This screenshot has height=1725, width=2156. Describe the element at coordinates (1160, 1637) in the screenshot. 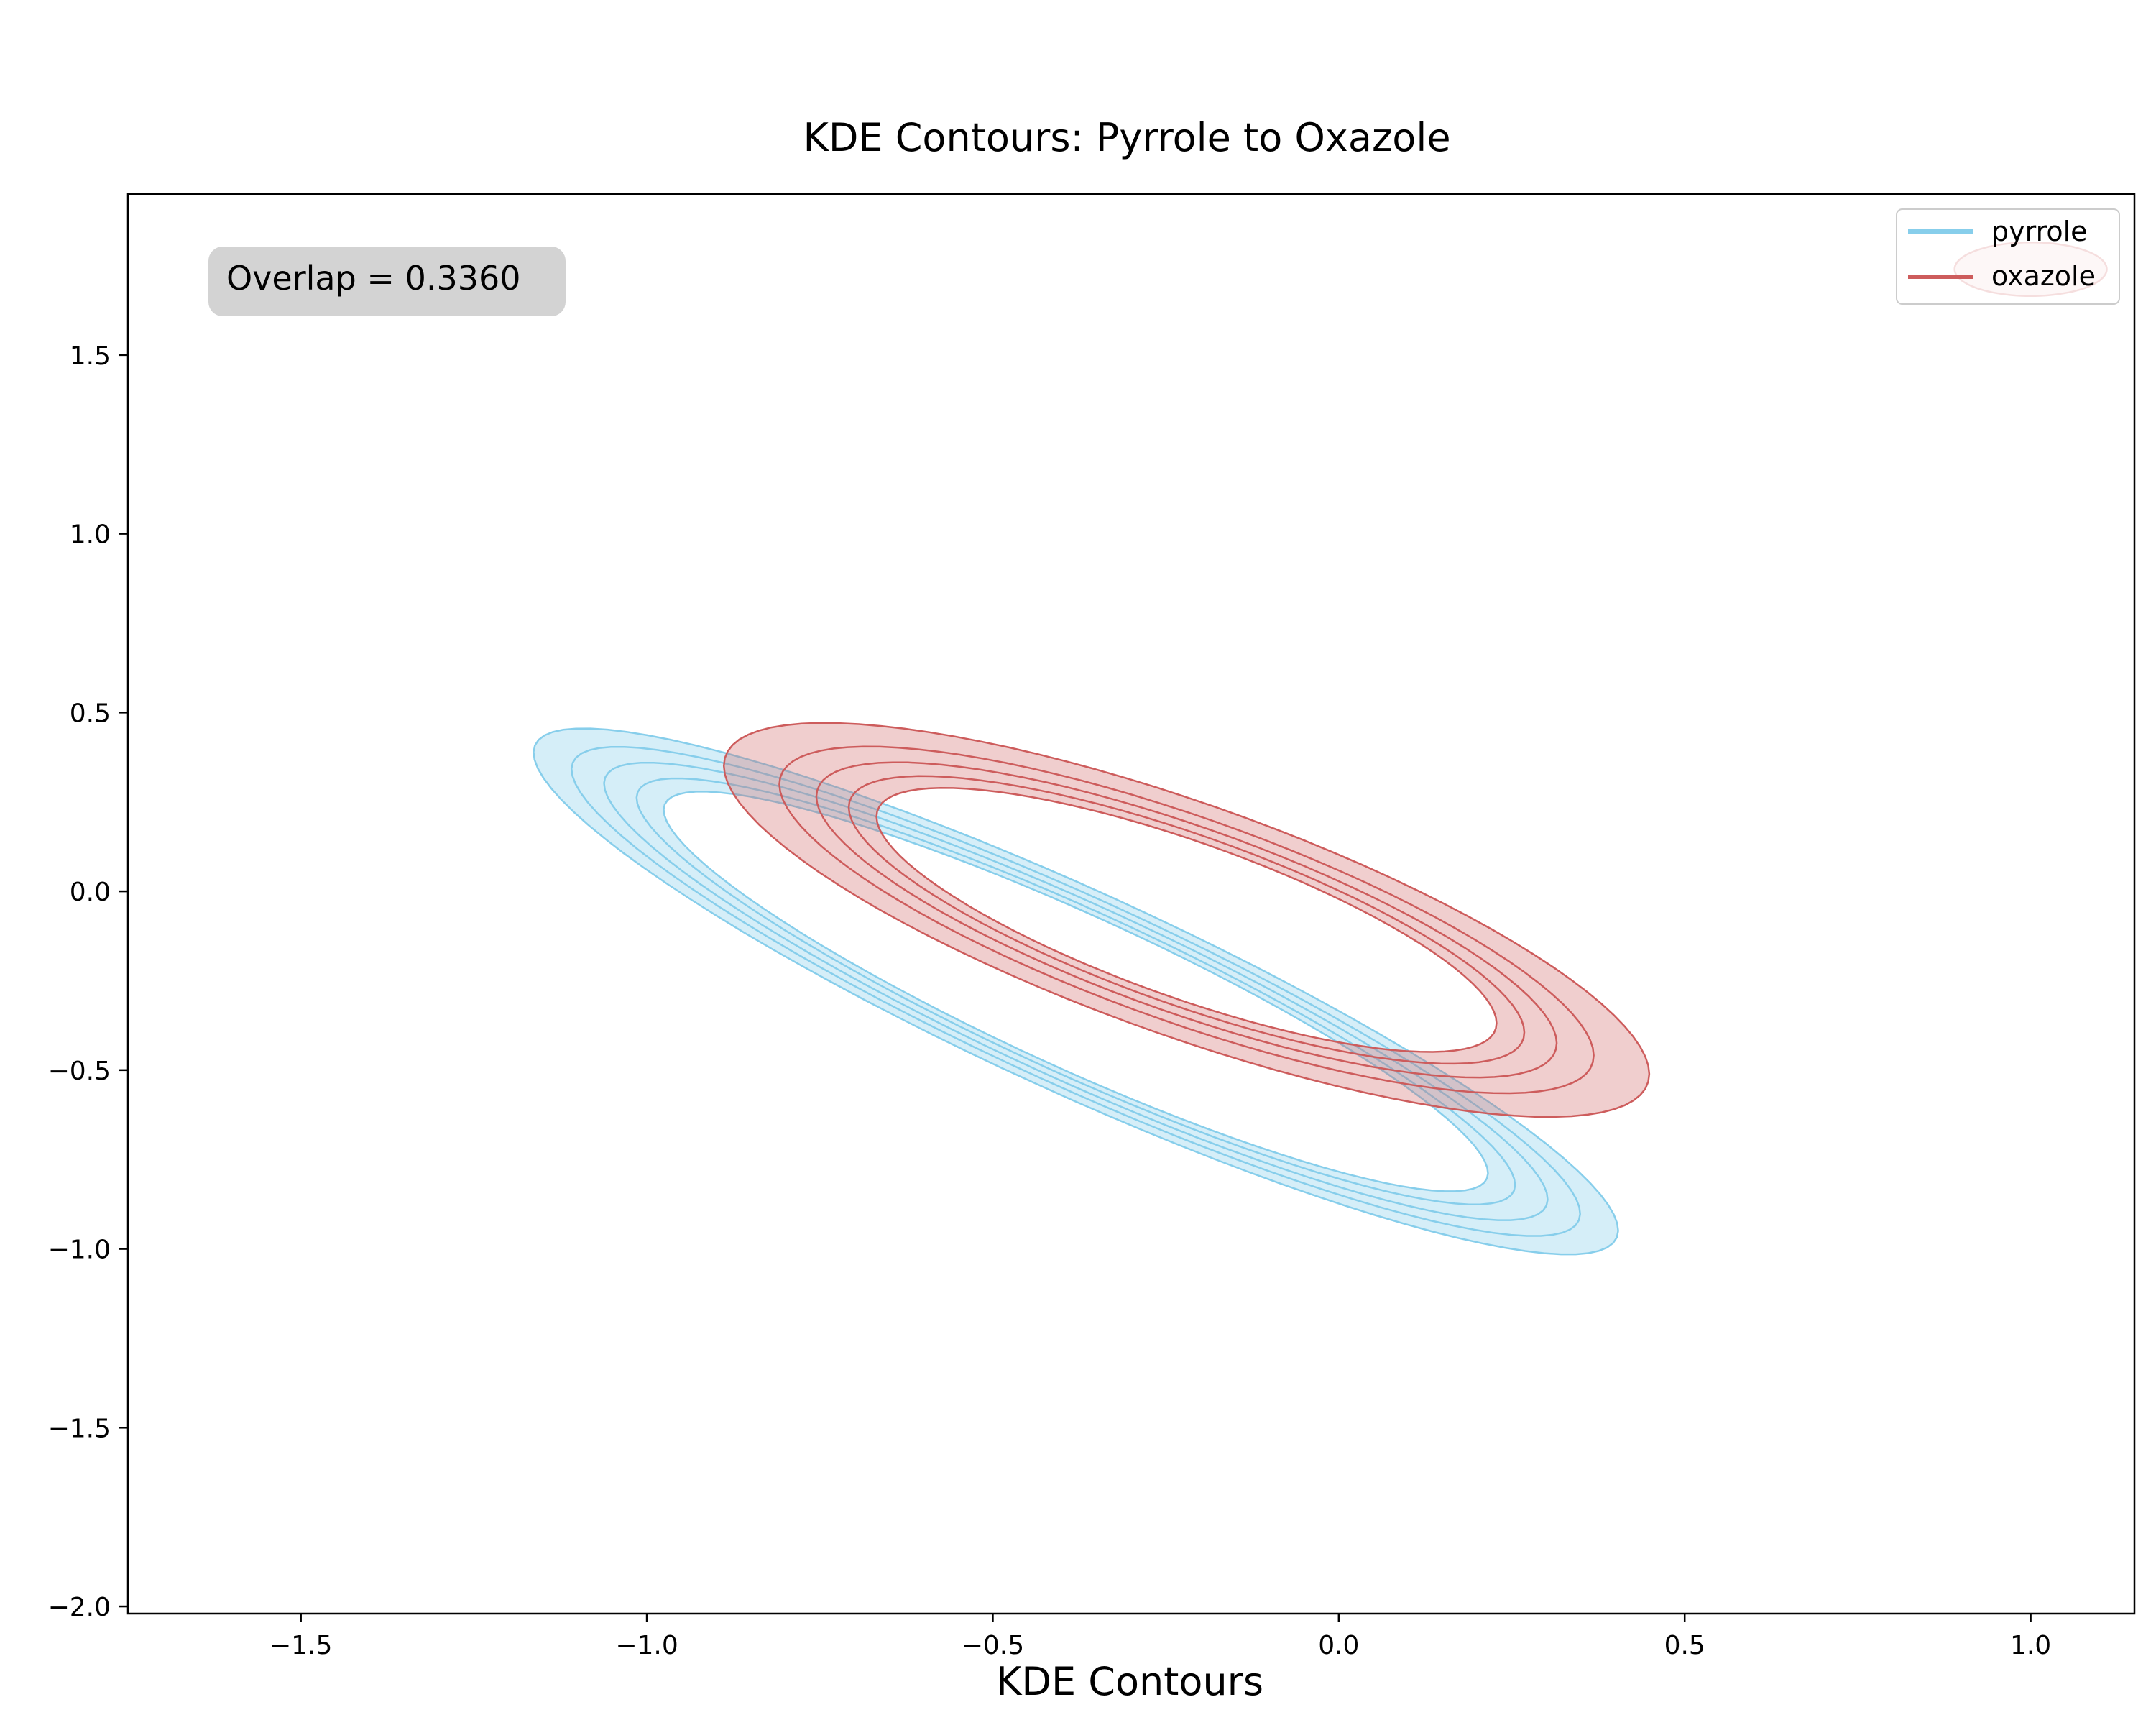

I see `x-axis: −1.5 −1.0 −0.5 0.0 0.5 1.0` at that location.